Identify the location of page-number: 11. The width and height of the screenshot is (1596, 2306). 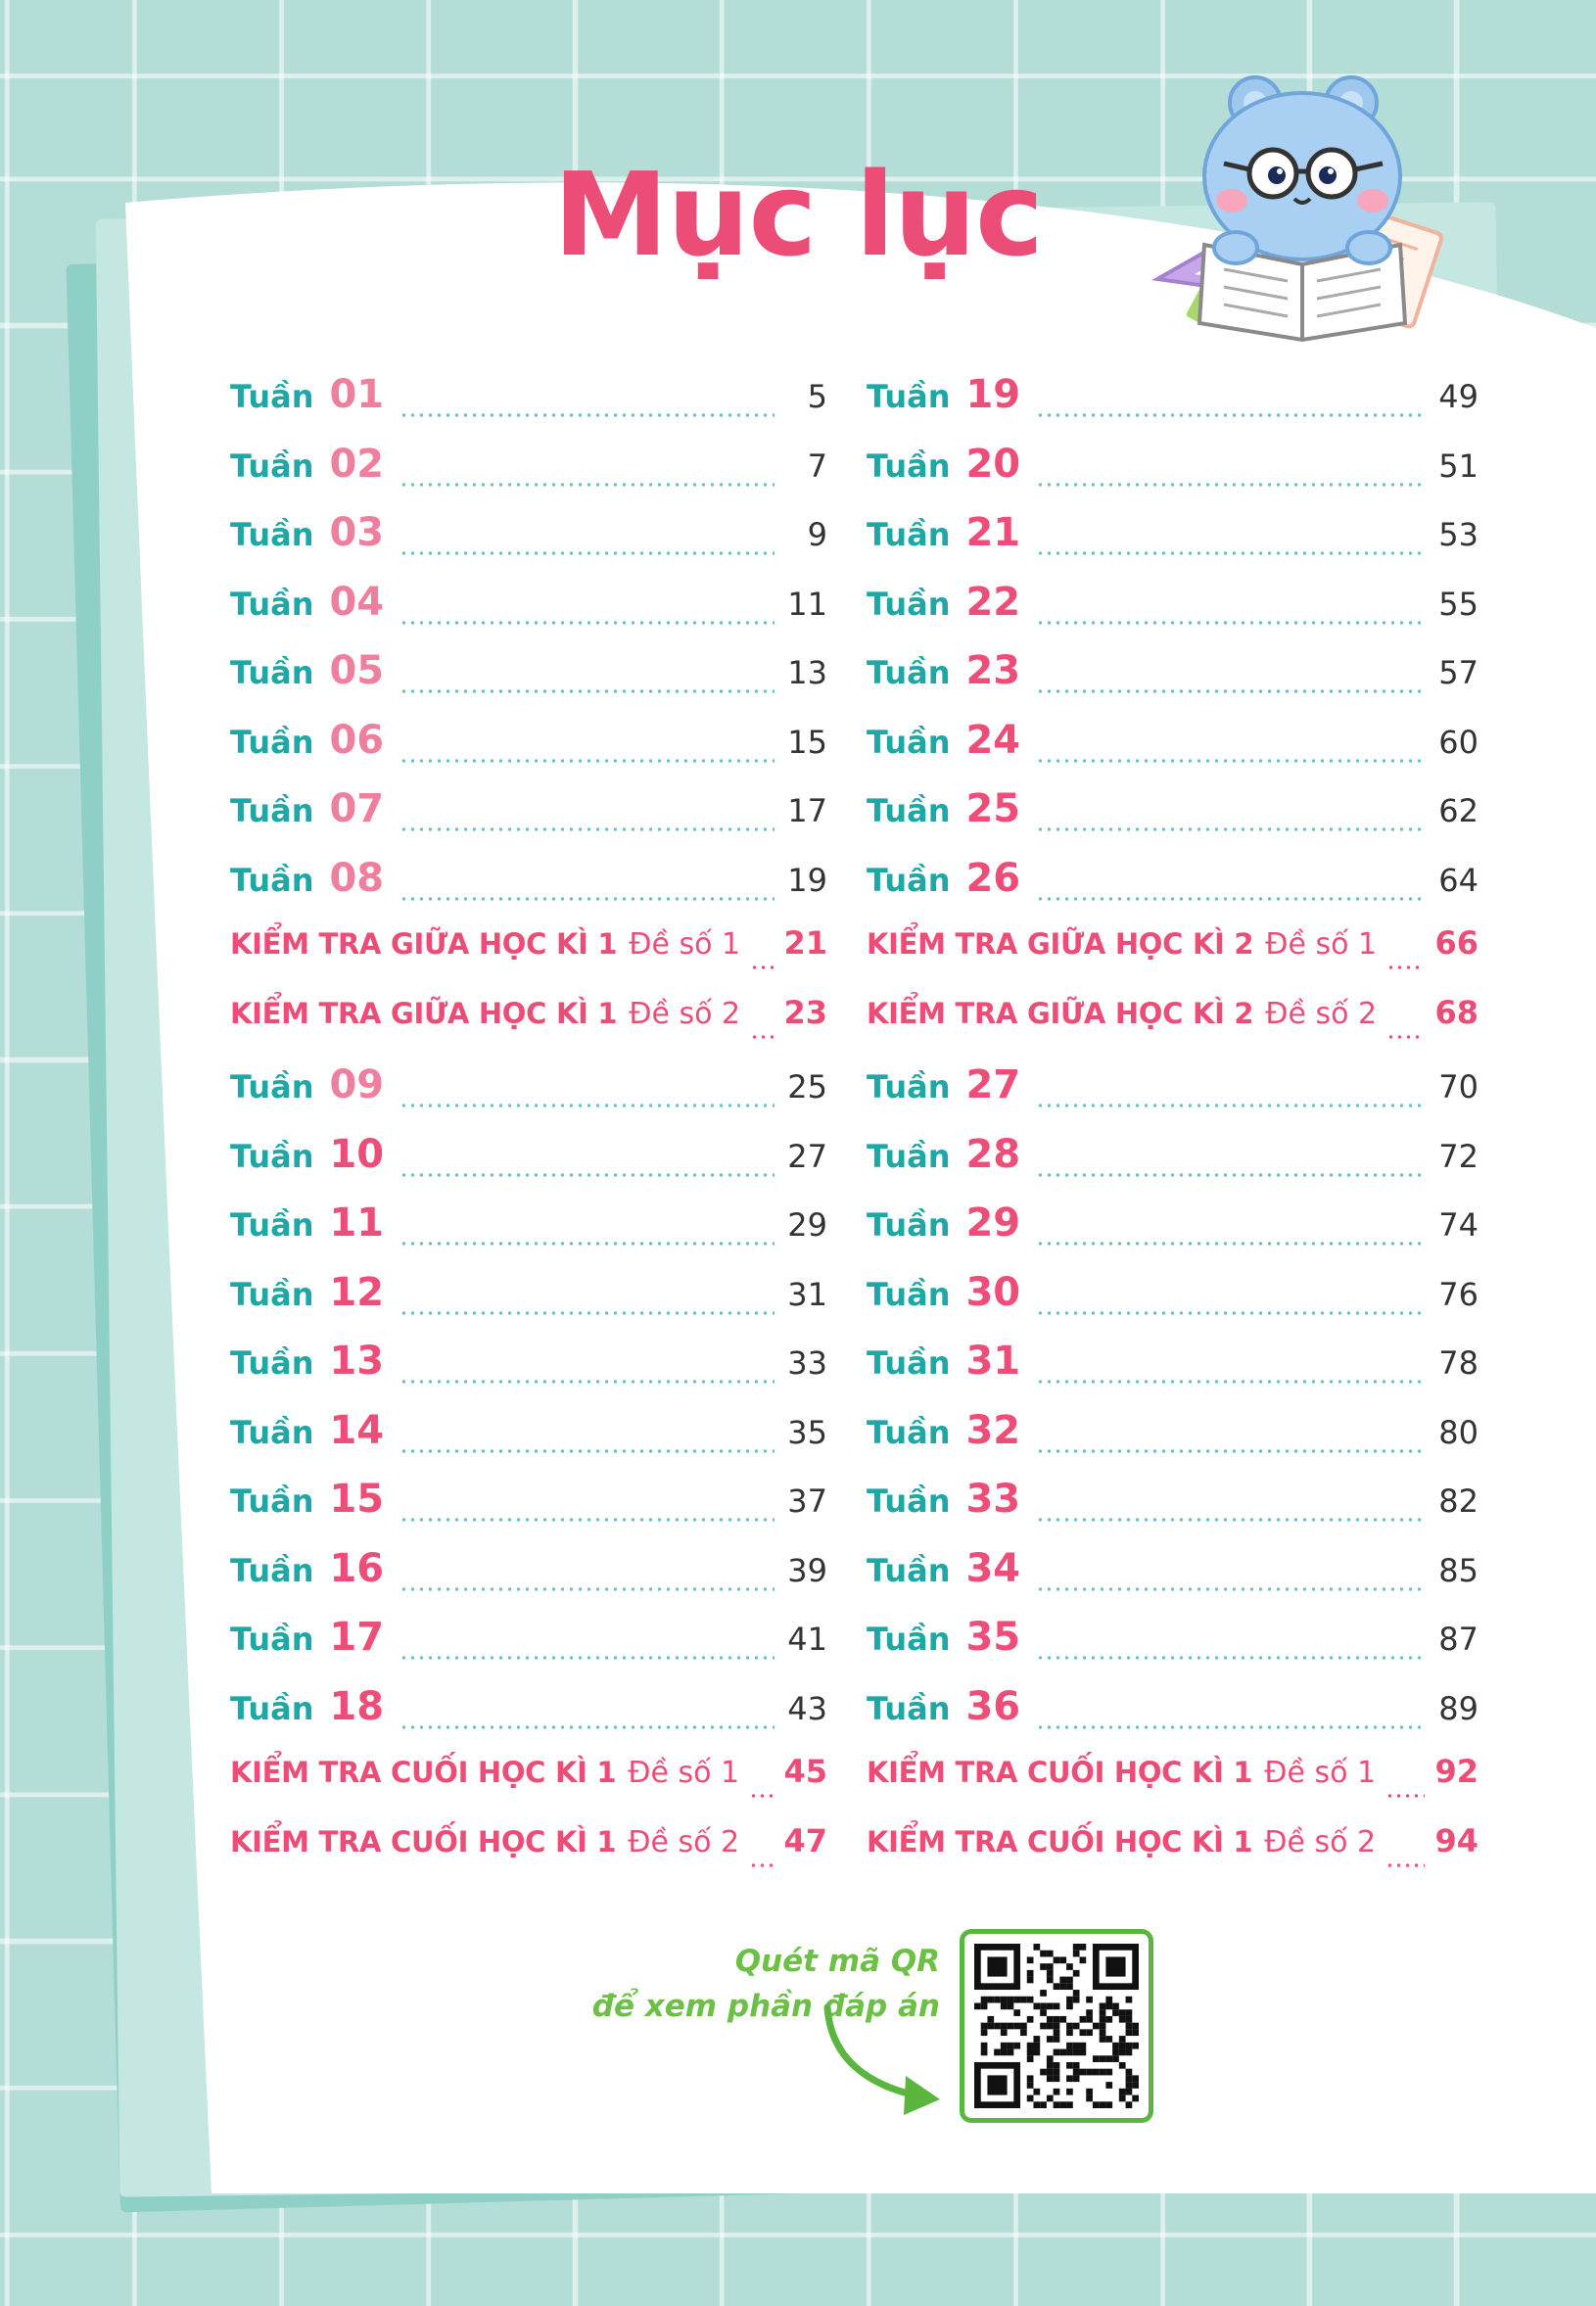
(807, 604).